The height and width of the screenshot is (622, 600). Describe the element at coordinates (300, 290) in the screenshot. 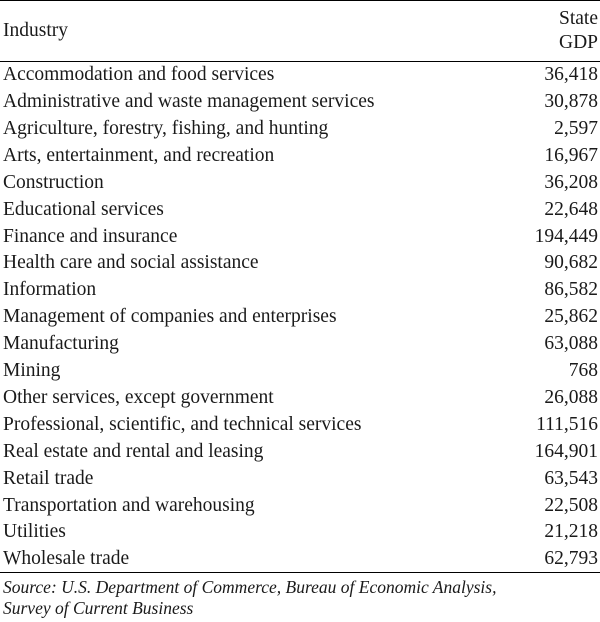

I see `table-row: Information 86,582` at that location.